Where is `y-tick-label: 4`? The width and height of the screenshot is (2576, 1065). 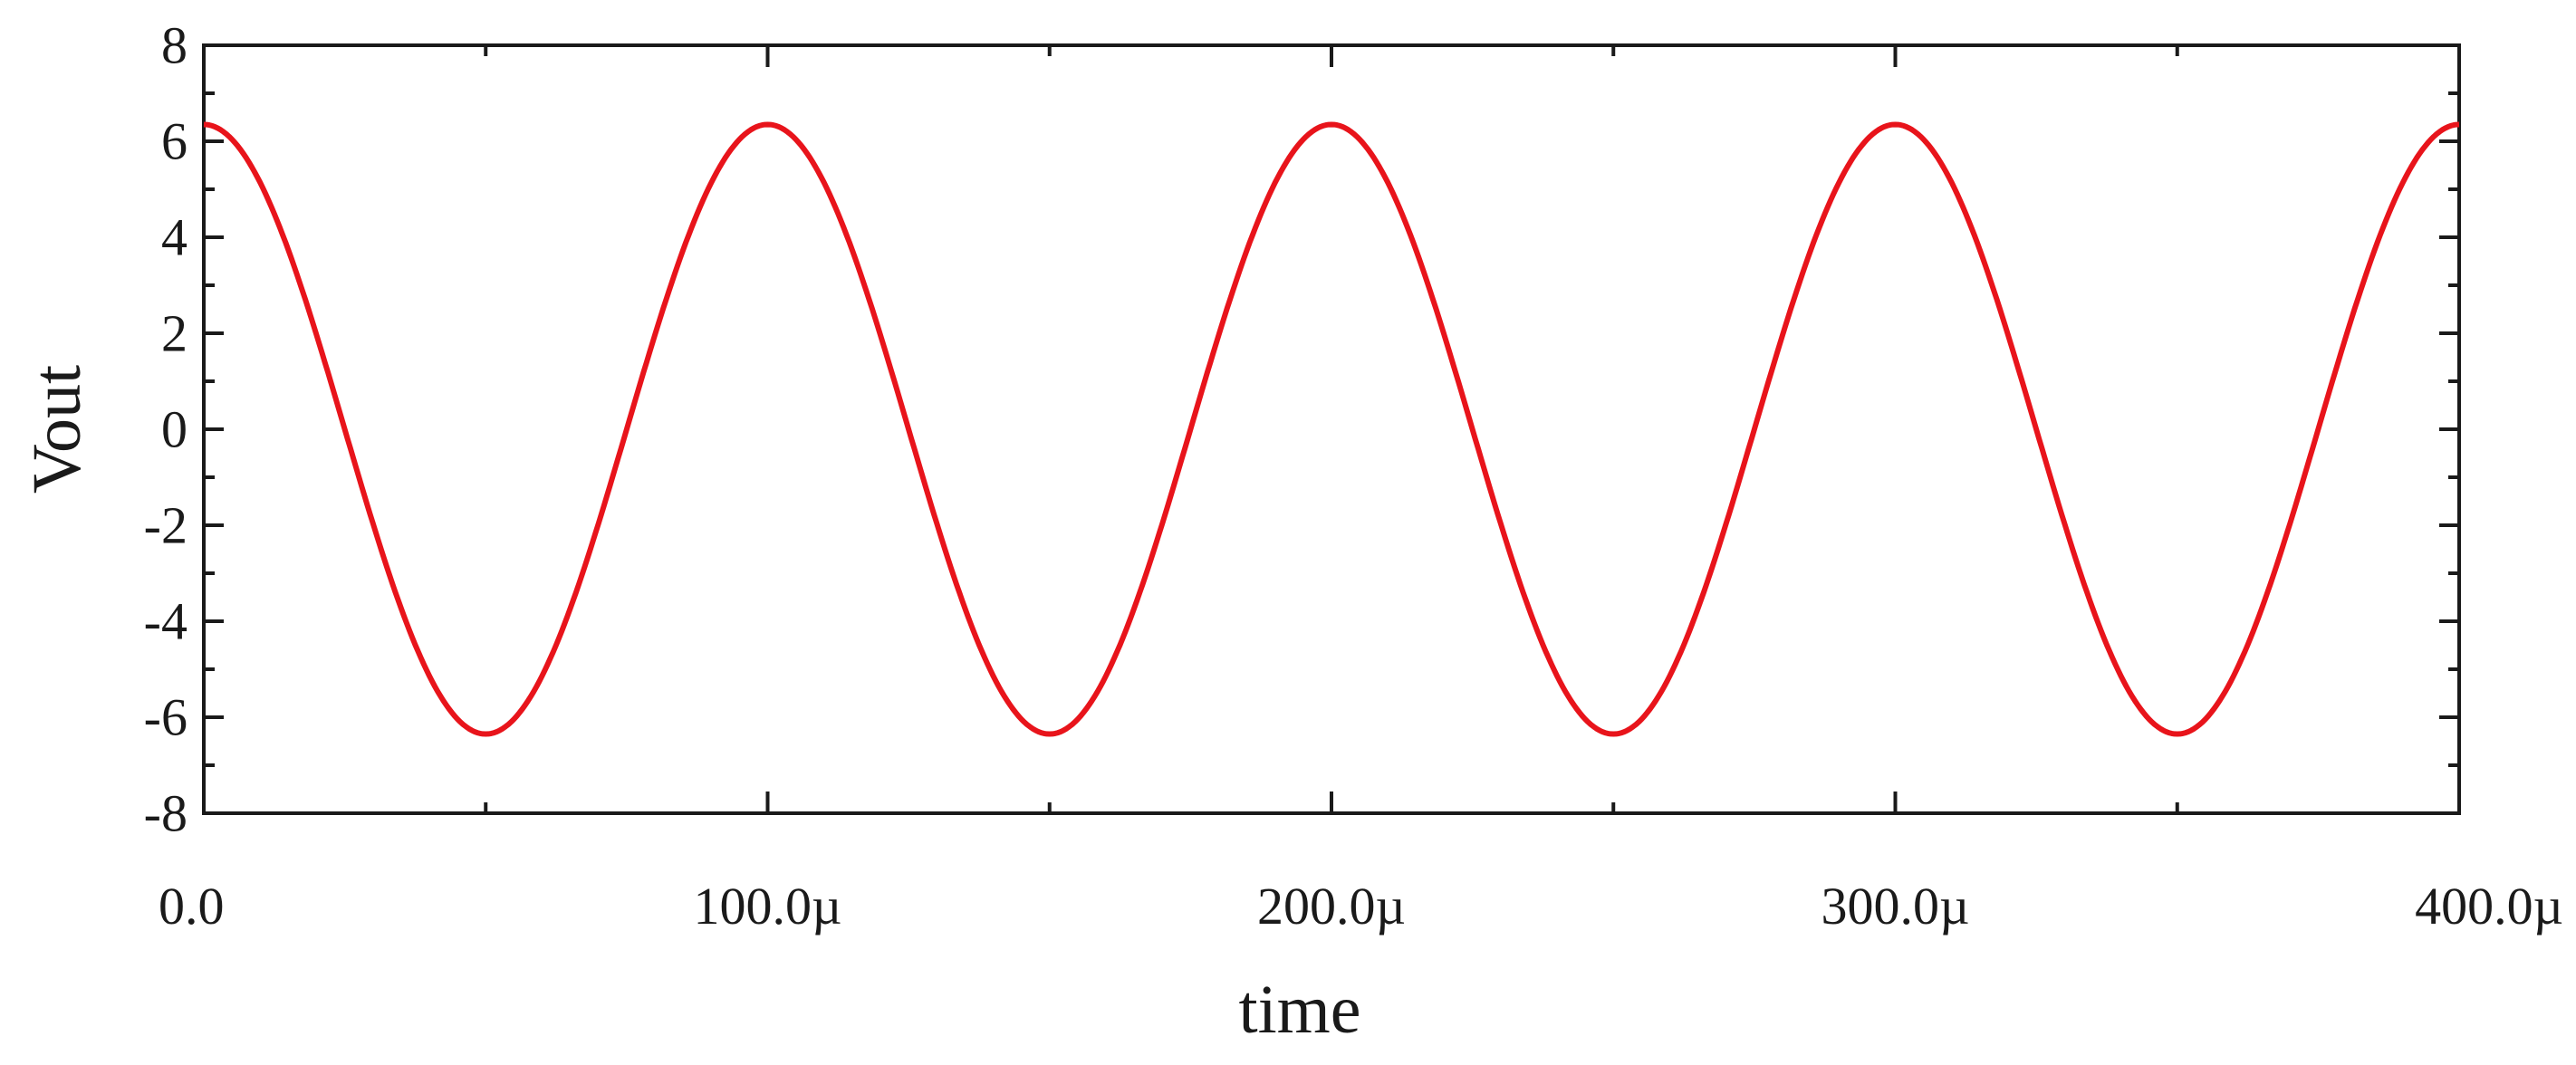
y-tick-label: 4 is located at coordinates (174, 238).